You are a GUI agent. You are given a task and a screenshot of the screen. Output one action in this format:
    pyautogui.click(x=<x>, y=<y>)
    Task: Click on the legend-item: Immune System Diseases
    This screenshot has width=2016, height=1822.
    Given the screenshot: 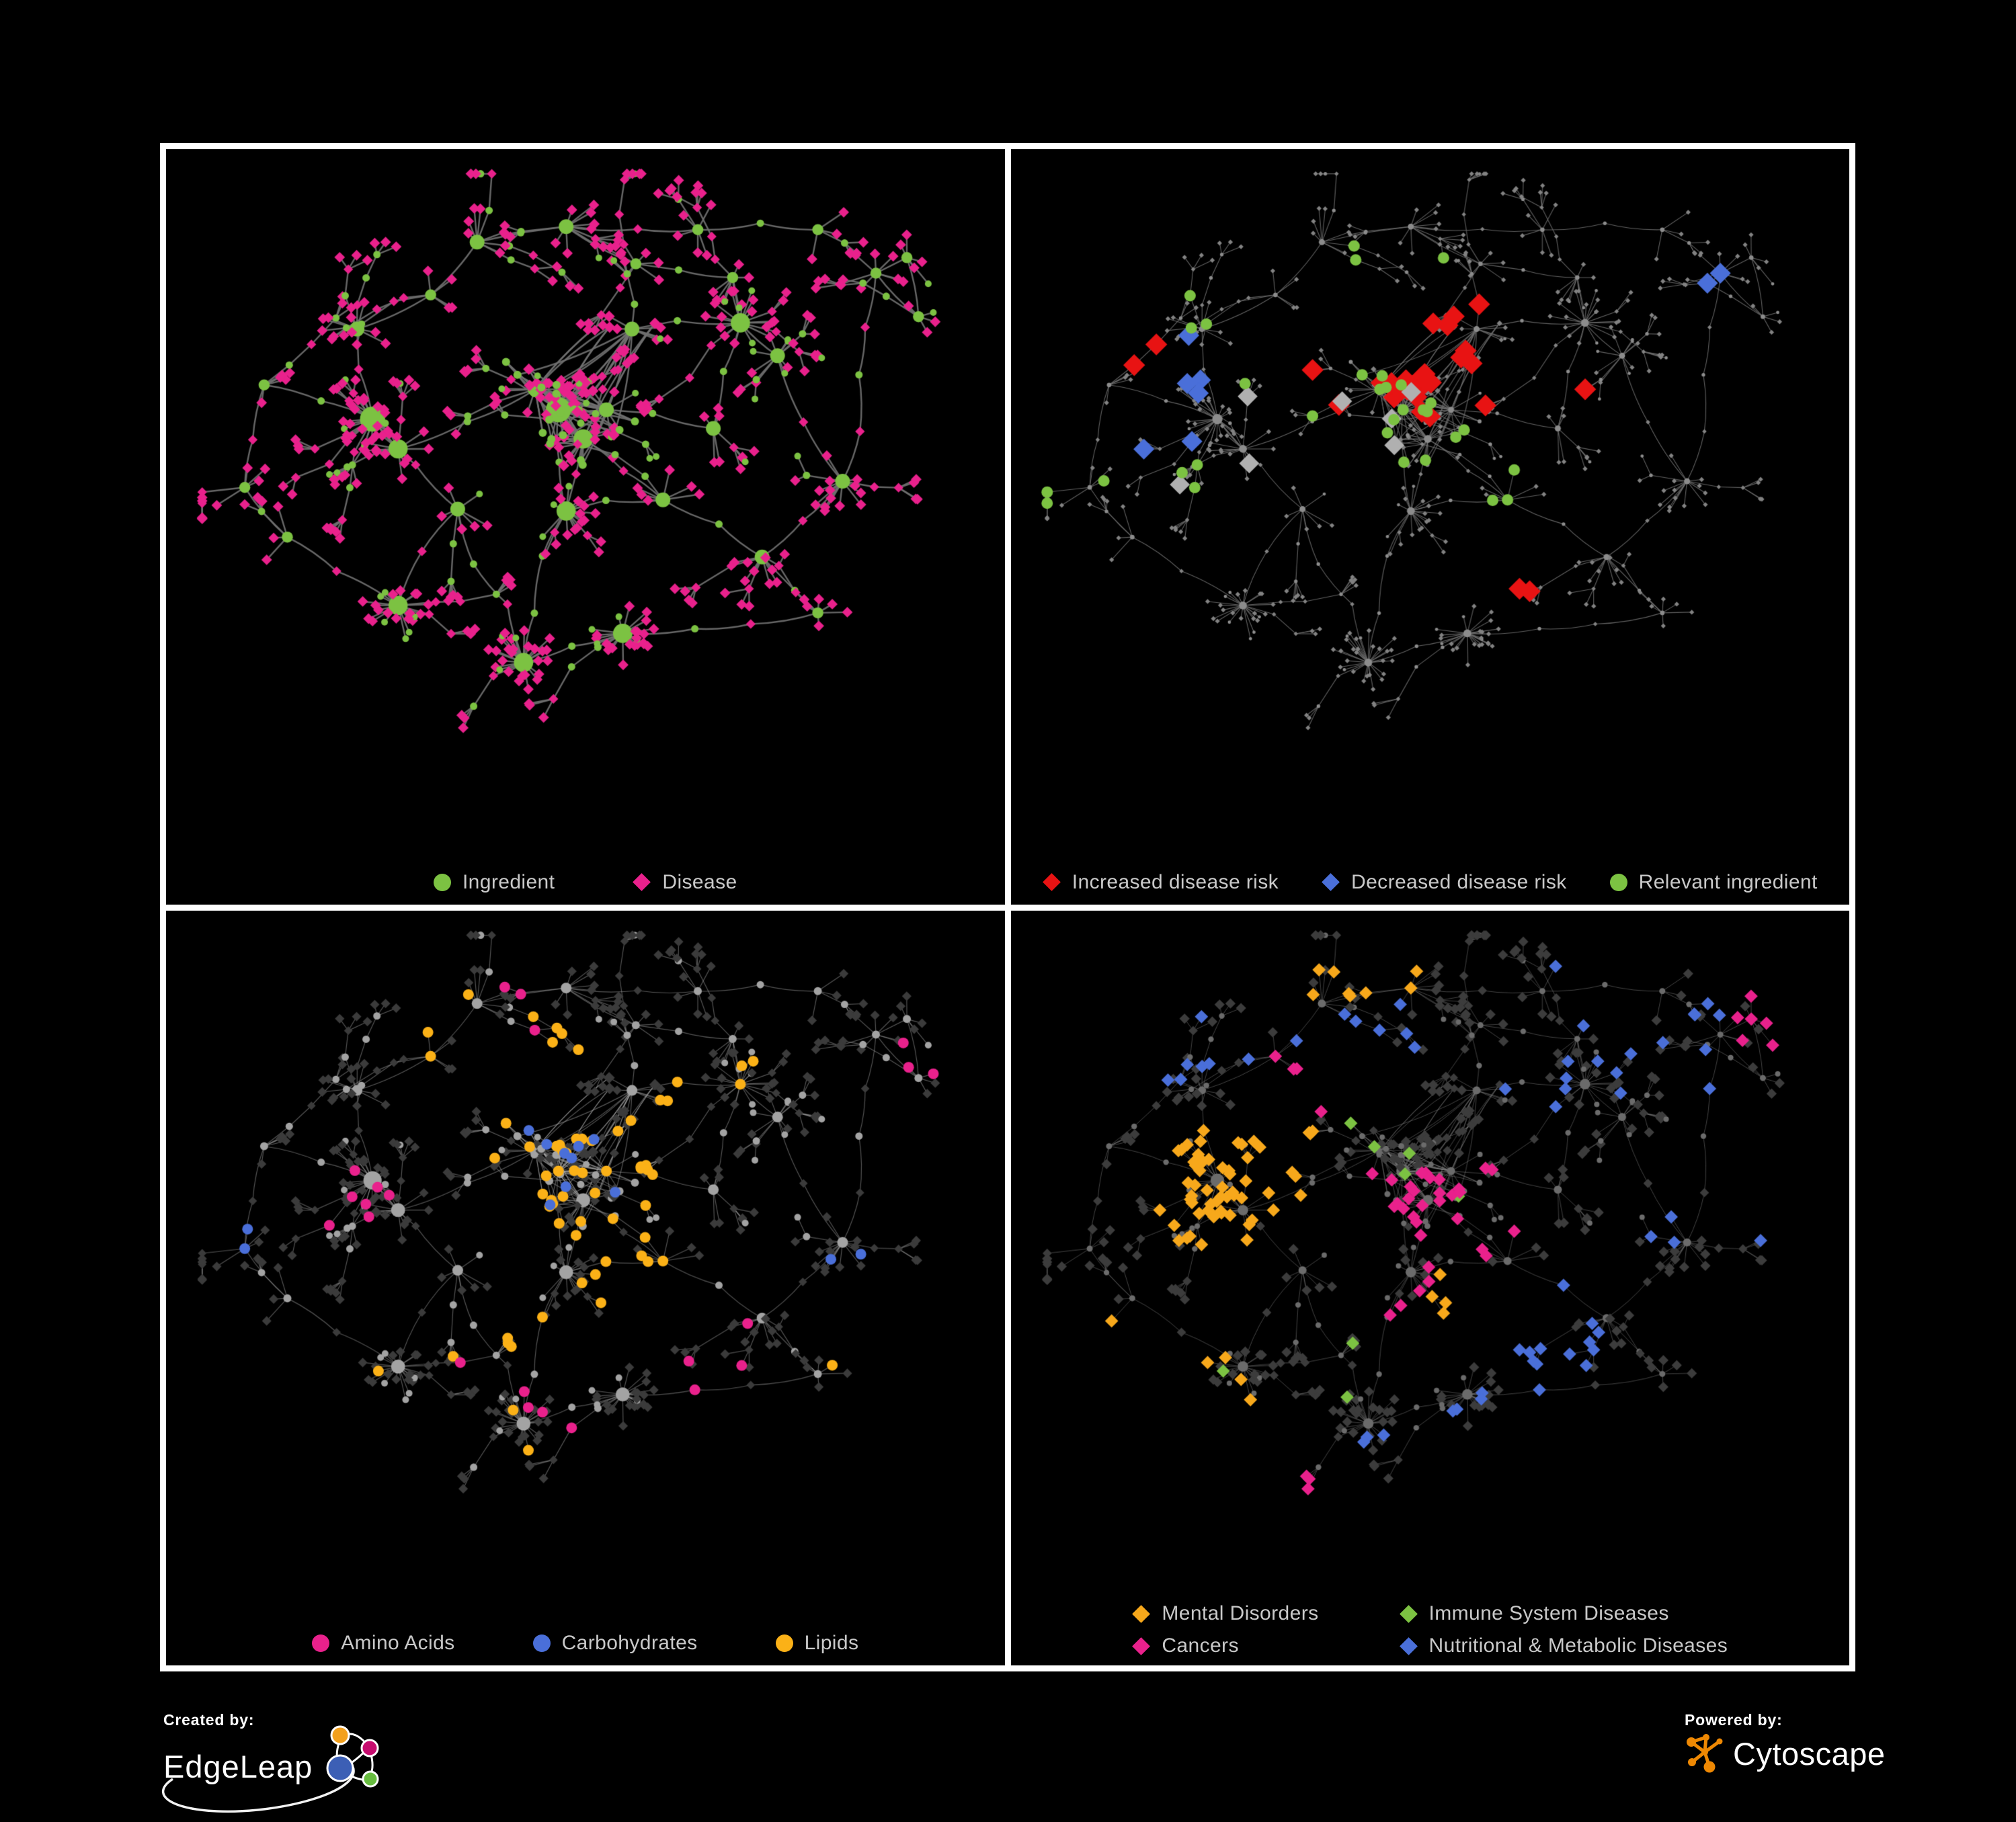 What is the action you would take?
    pyautogui.click(x=1563, y=1614)
    